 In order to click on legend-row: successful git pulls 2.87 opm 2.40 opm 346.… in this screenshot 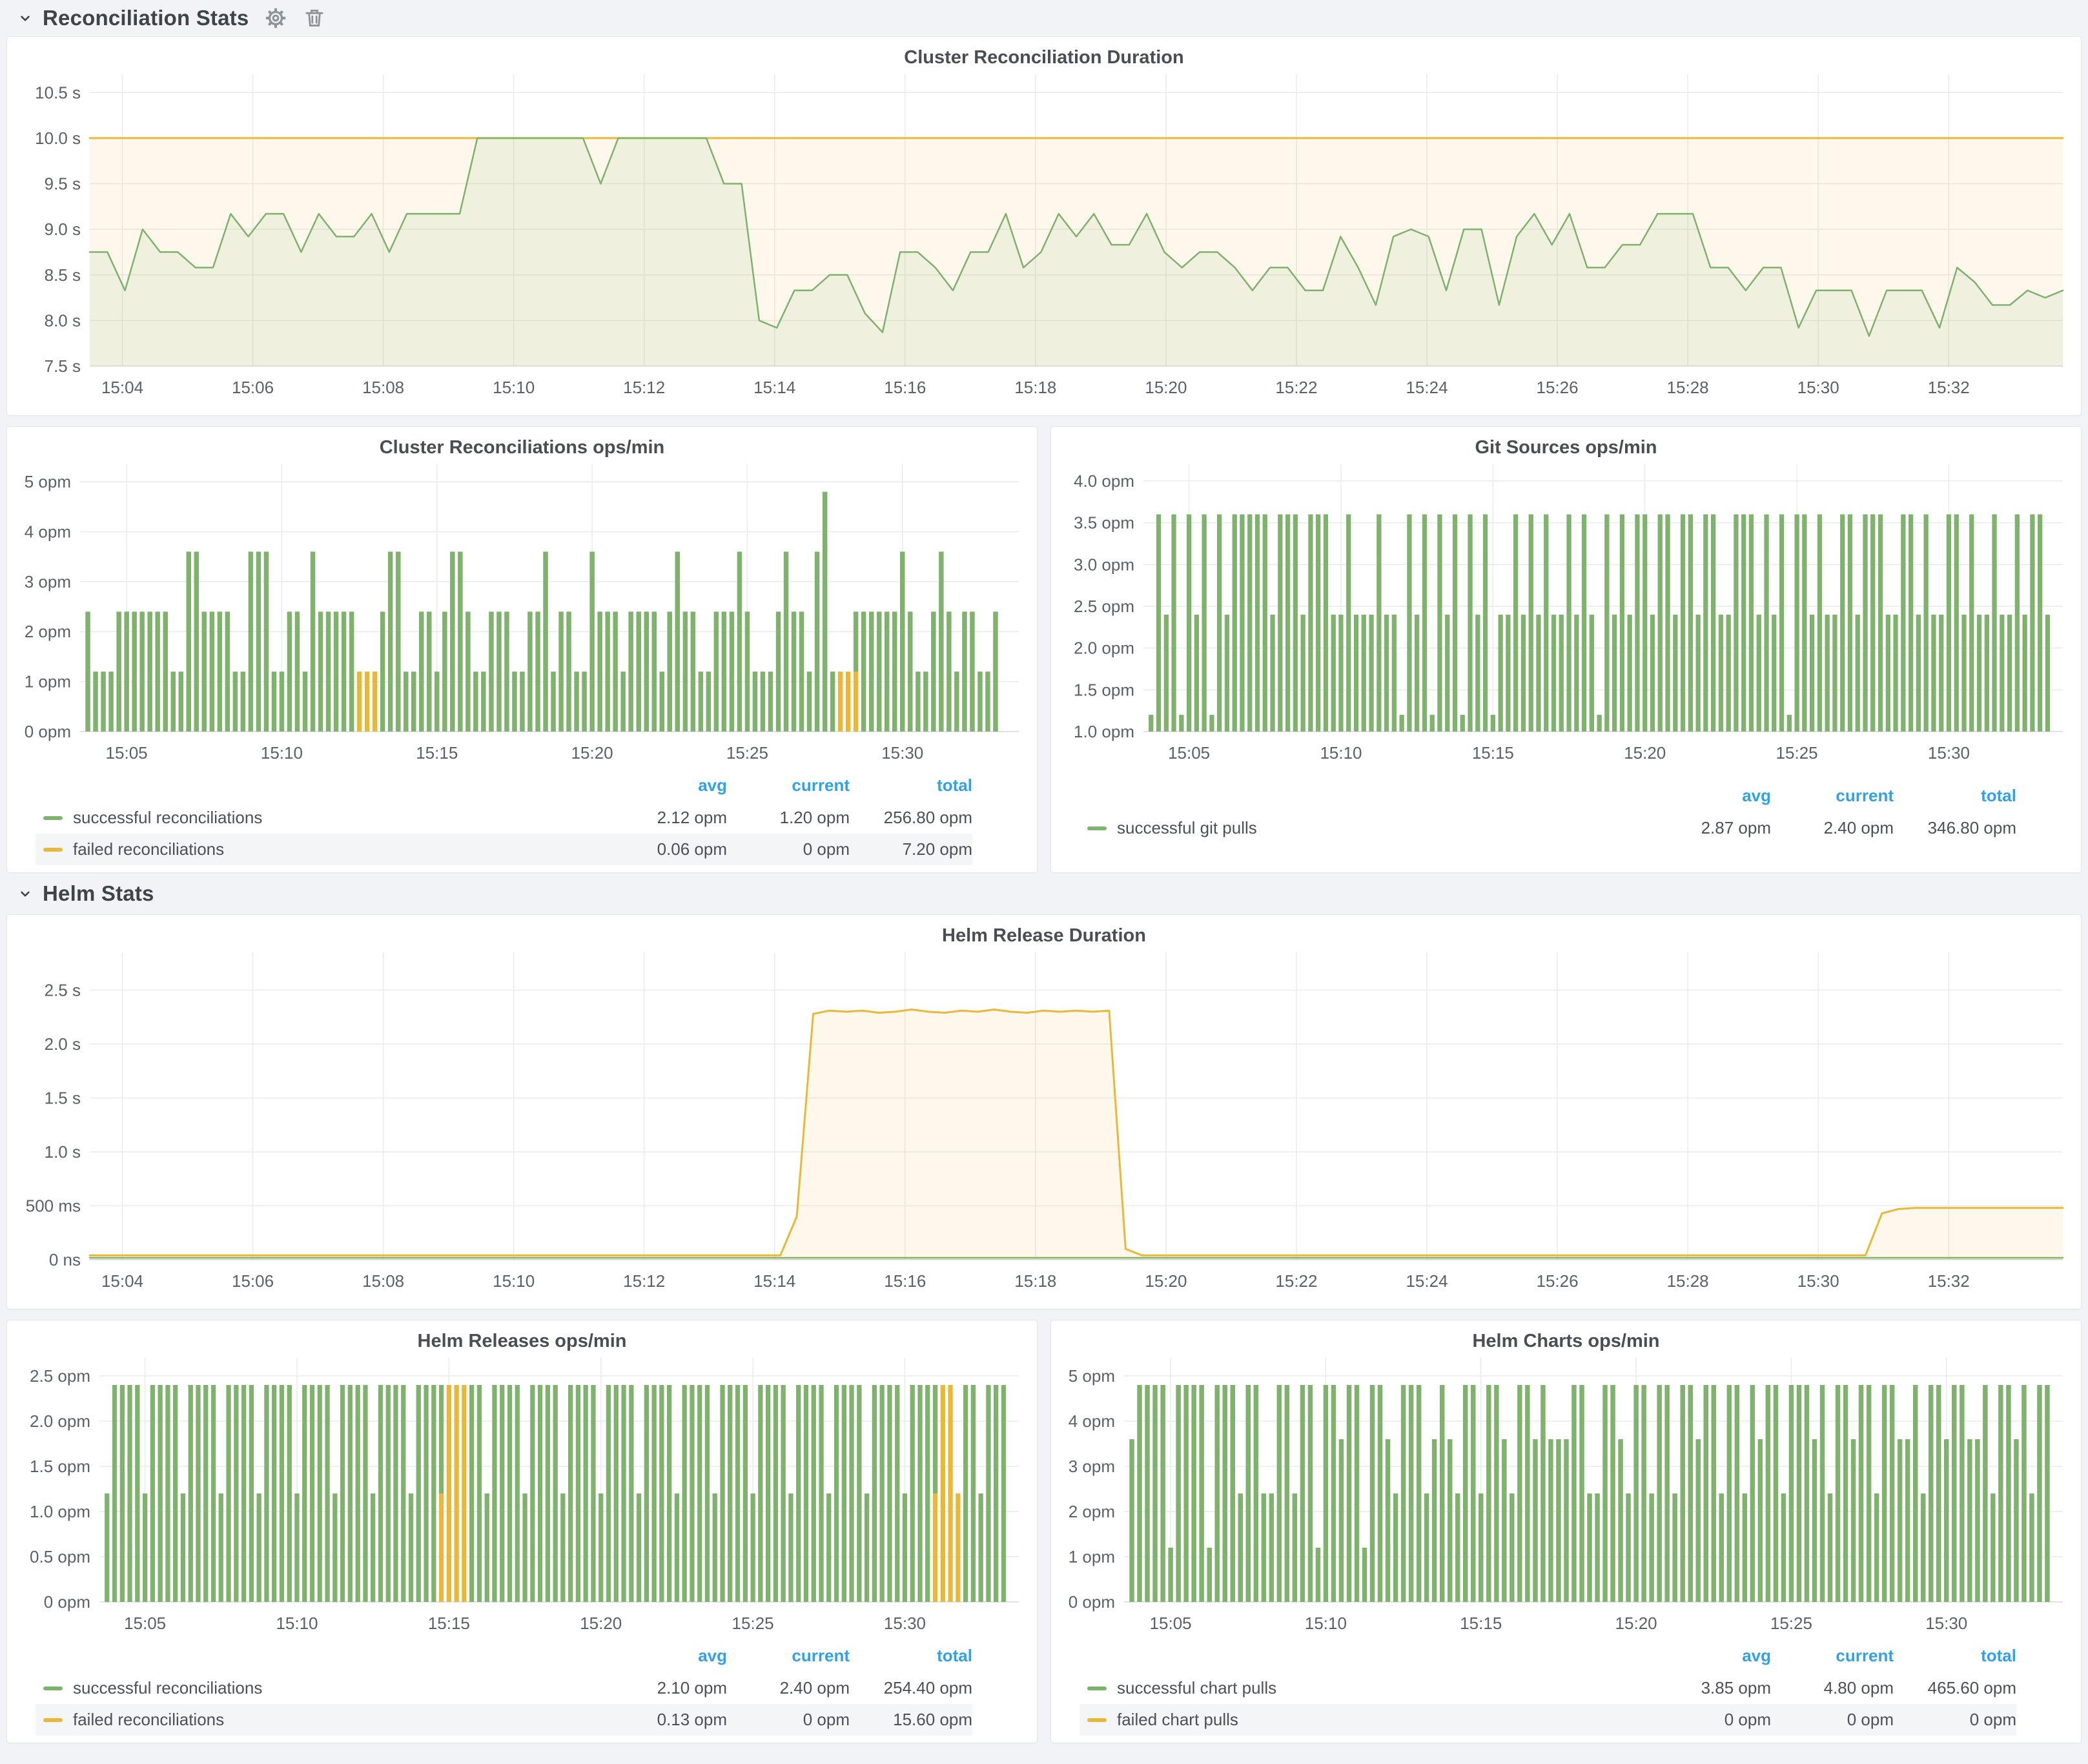, I will do `click(1548, 828)`.